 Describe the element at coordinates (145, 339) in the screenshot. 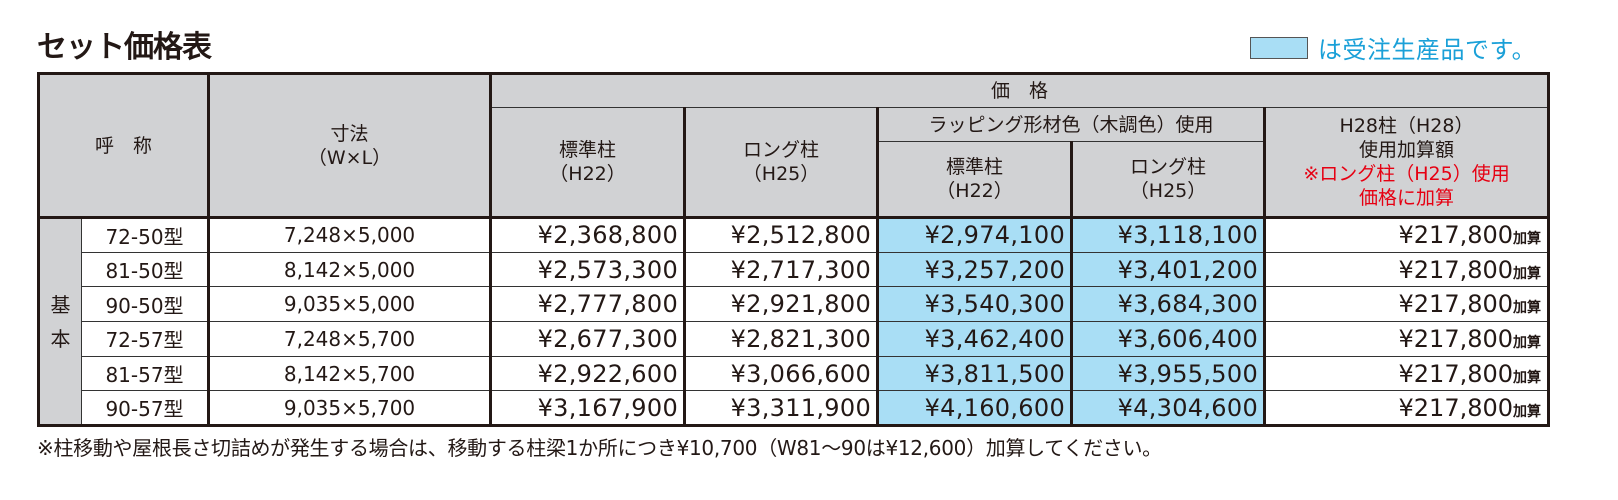

I see `row-name: 72-57型` at that location.